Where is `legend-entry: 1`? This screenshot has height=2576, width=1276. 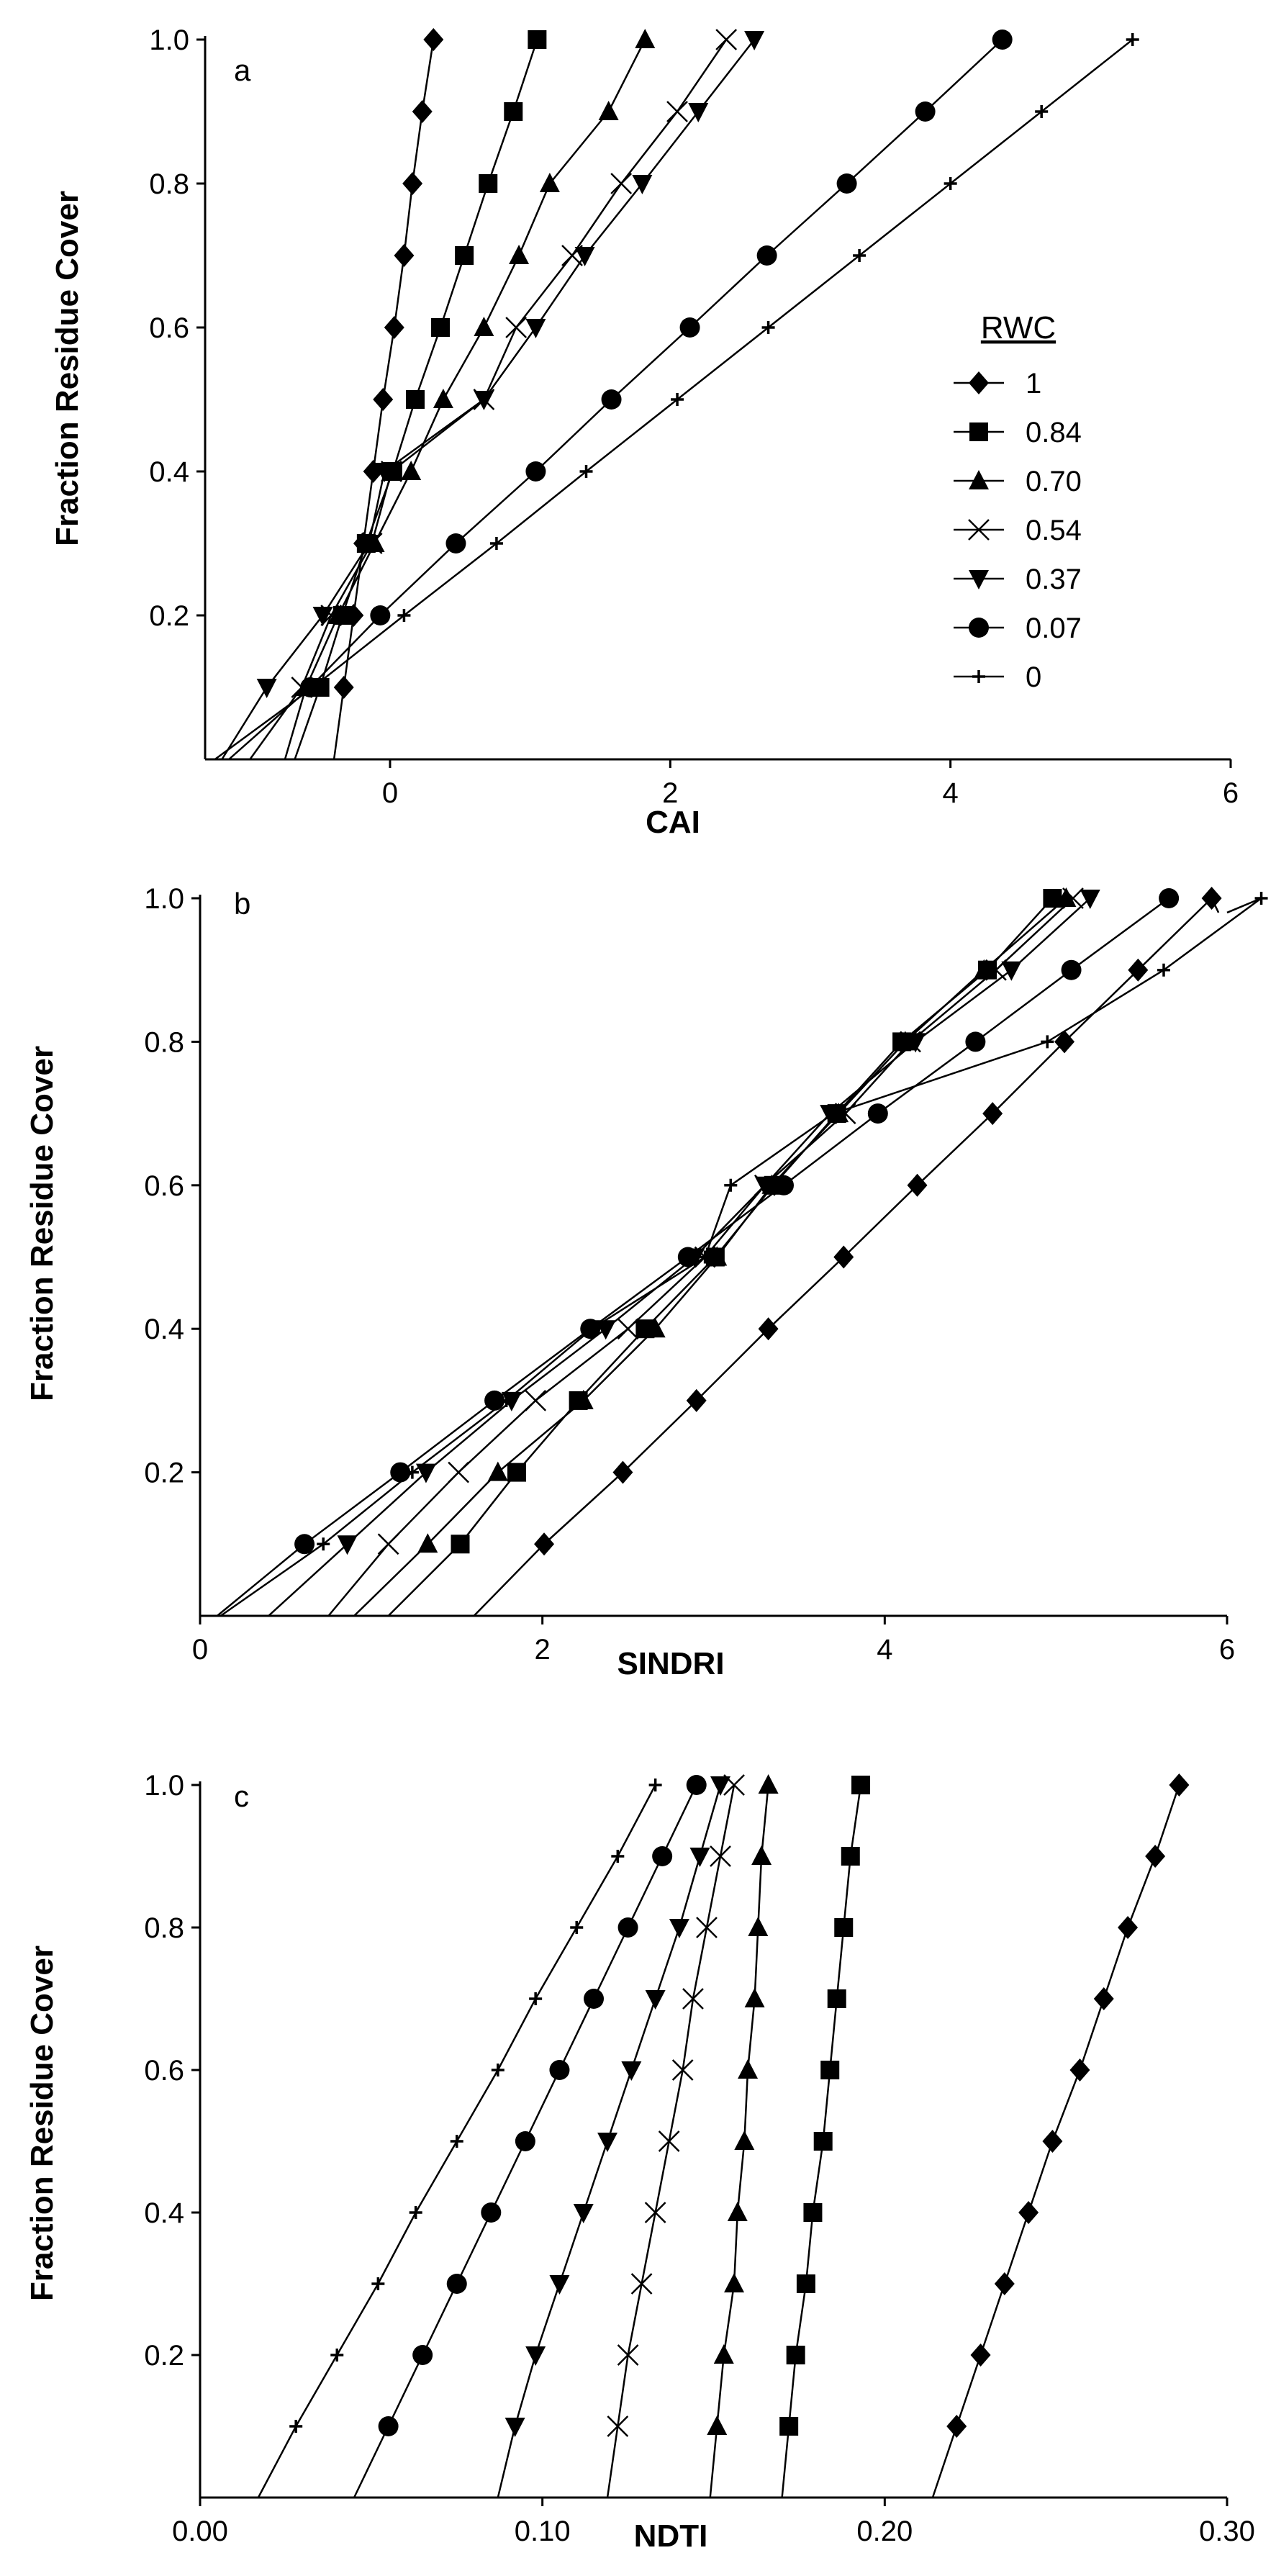
legend-entry: 1 is located at coordinates (998, 384).